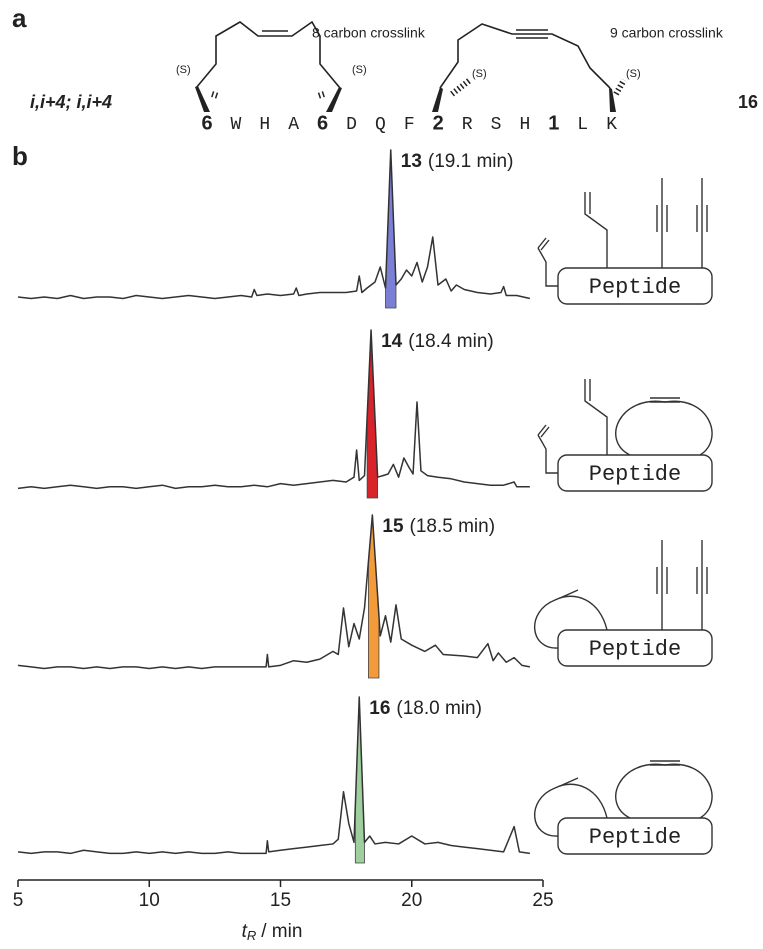 The image size is (763, 949). I want to click on compound-number: 15, so click(393, 526).